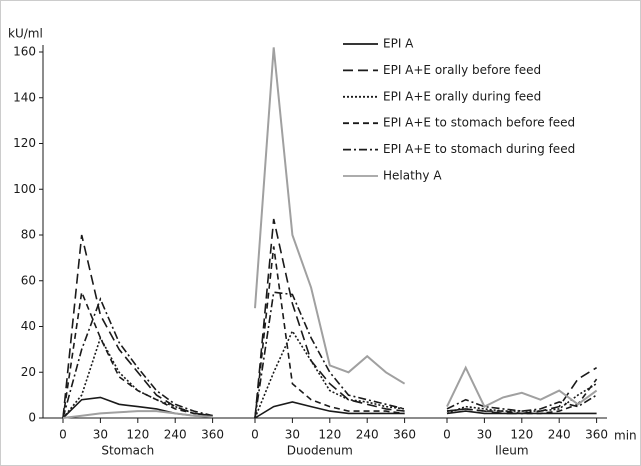 The width and height of the screenshot is (641, 466). I want to click on y-tick-label: 140, so click(24, 97).